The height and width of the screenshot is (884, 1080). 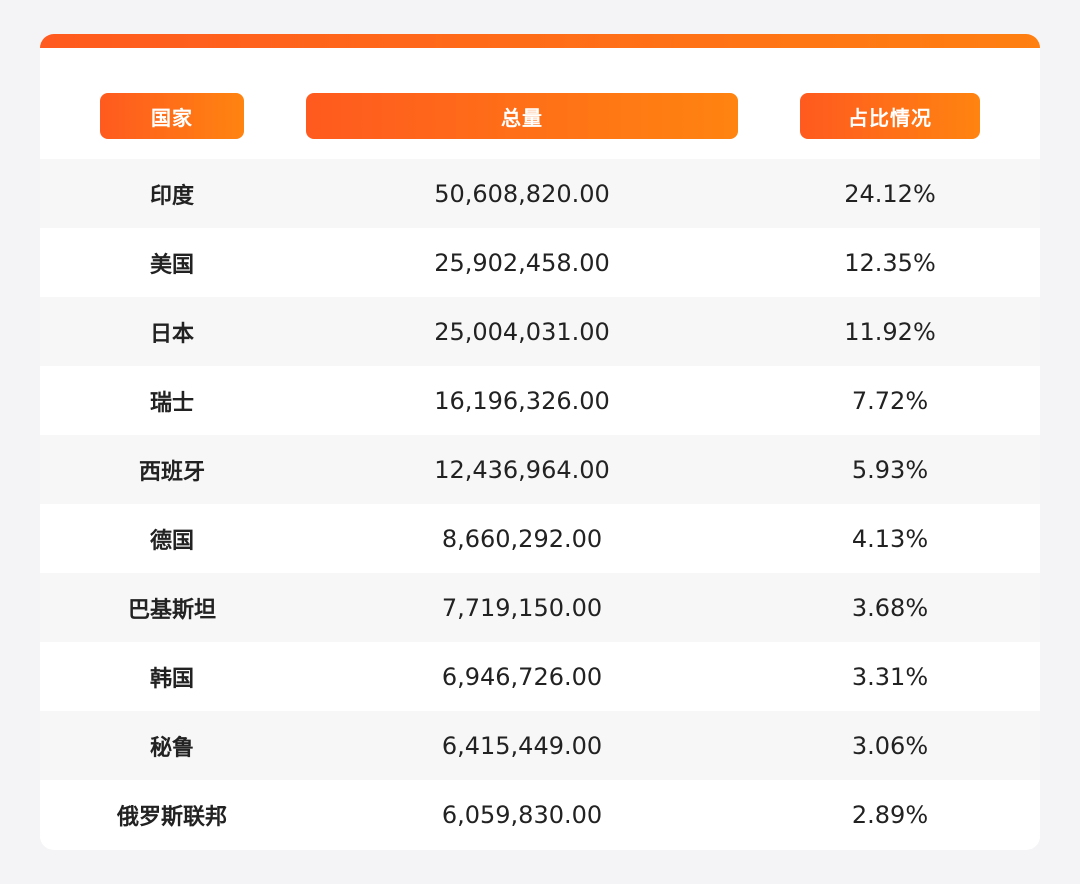 What do you see at coordinates (171, 817) in the screenshot?
I see `cell-country: 俄罗斯联邦` at bounding box center [171, 817].